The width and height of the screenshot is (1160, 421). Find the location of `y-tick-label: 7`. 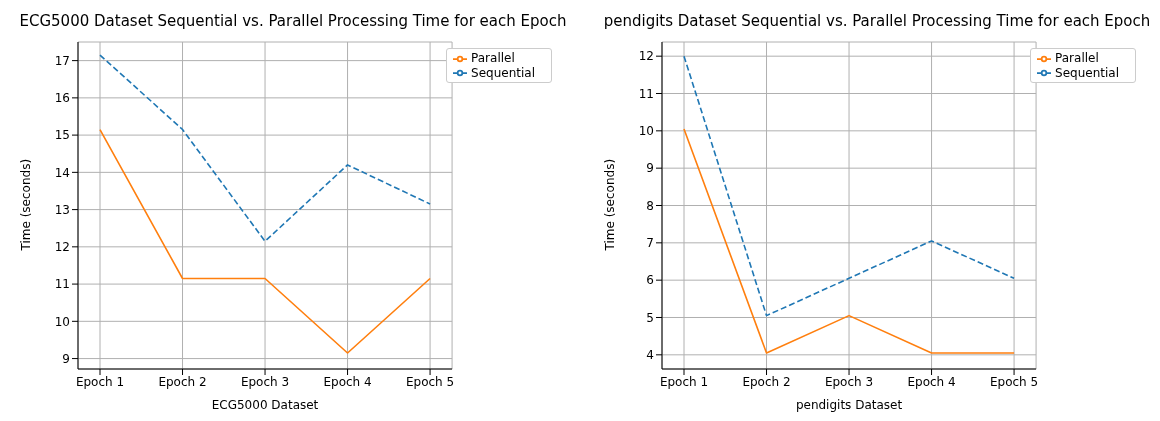

y-tick-label: 7 is located at coordinates (650, 243).